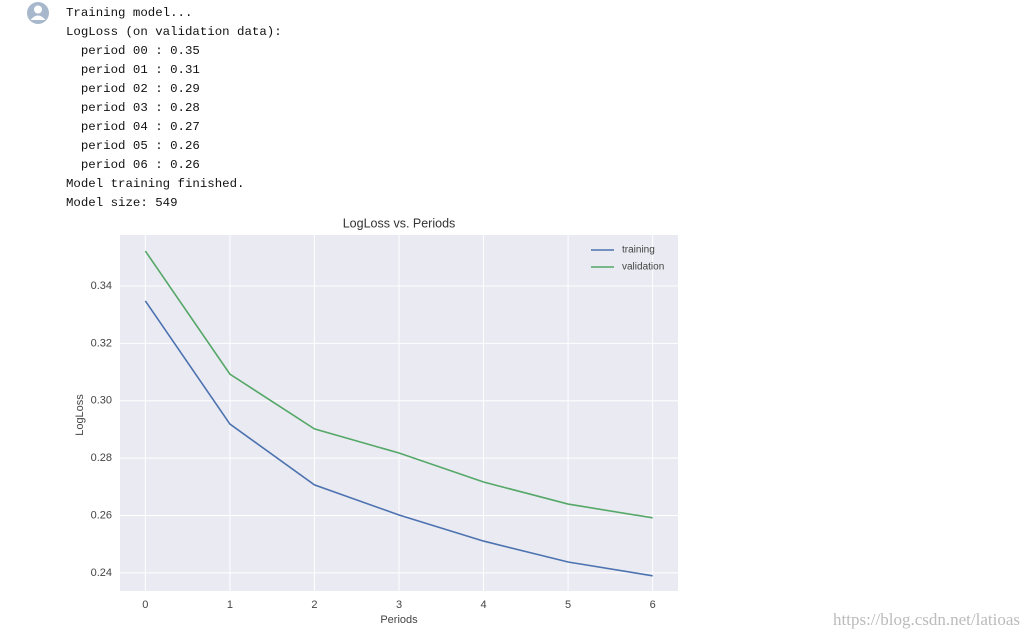 The image size is (1034, 640). Describe the element at coordinates (174, 32) in the screenshot. I see `output-line: LogLoss (on validation data):` at that location.